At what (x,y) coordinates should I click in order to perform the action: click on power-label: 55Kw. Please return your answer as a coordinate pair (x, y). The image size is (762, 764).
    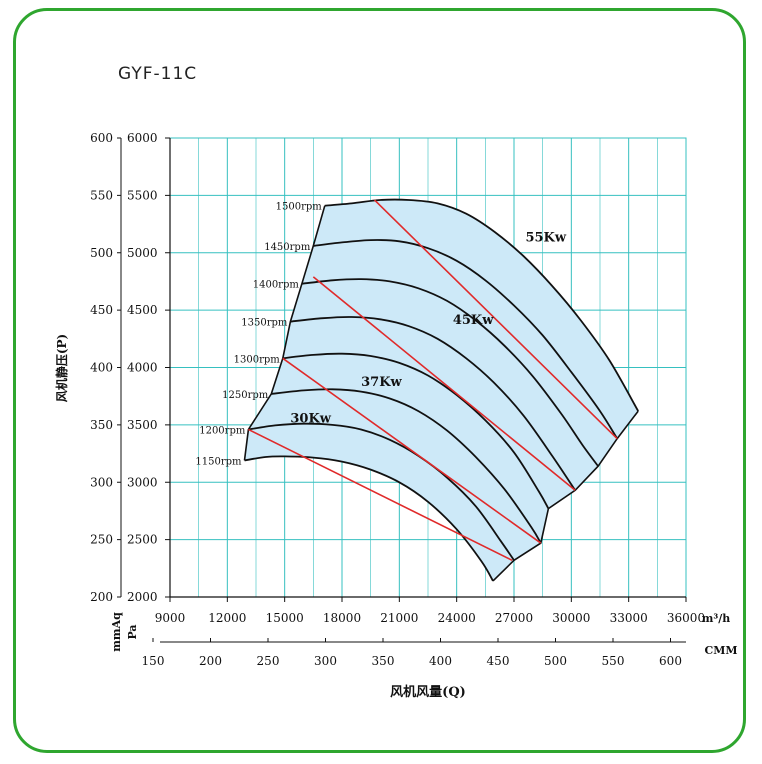
    Looking at the image, I should click on (545, 237).